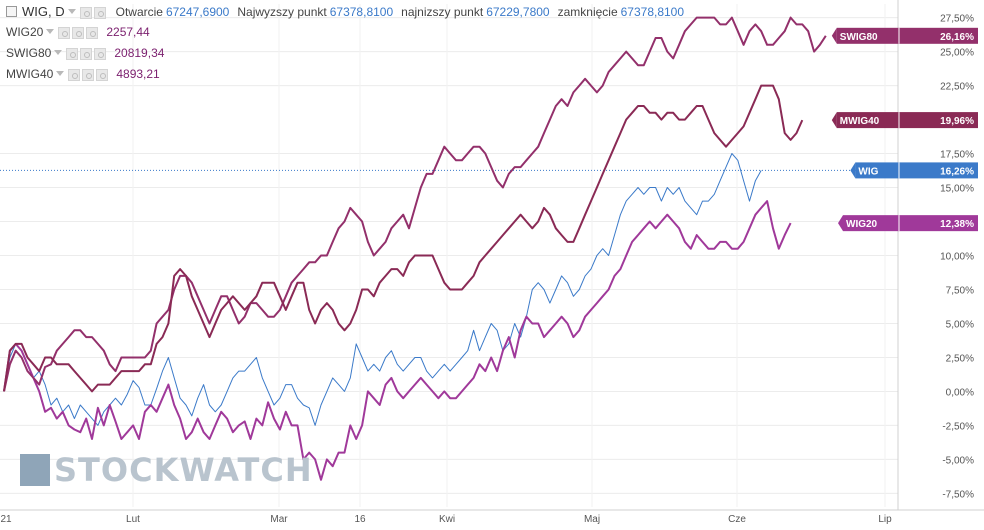 The image size is (984, 530). What do you see at coordinates (957, 155) in the screenshot?
I see `y-tick-label: 17,50%` at bounding box center [957, 155].